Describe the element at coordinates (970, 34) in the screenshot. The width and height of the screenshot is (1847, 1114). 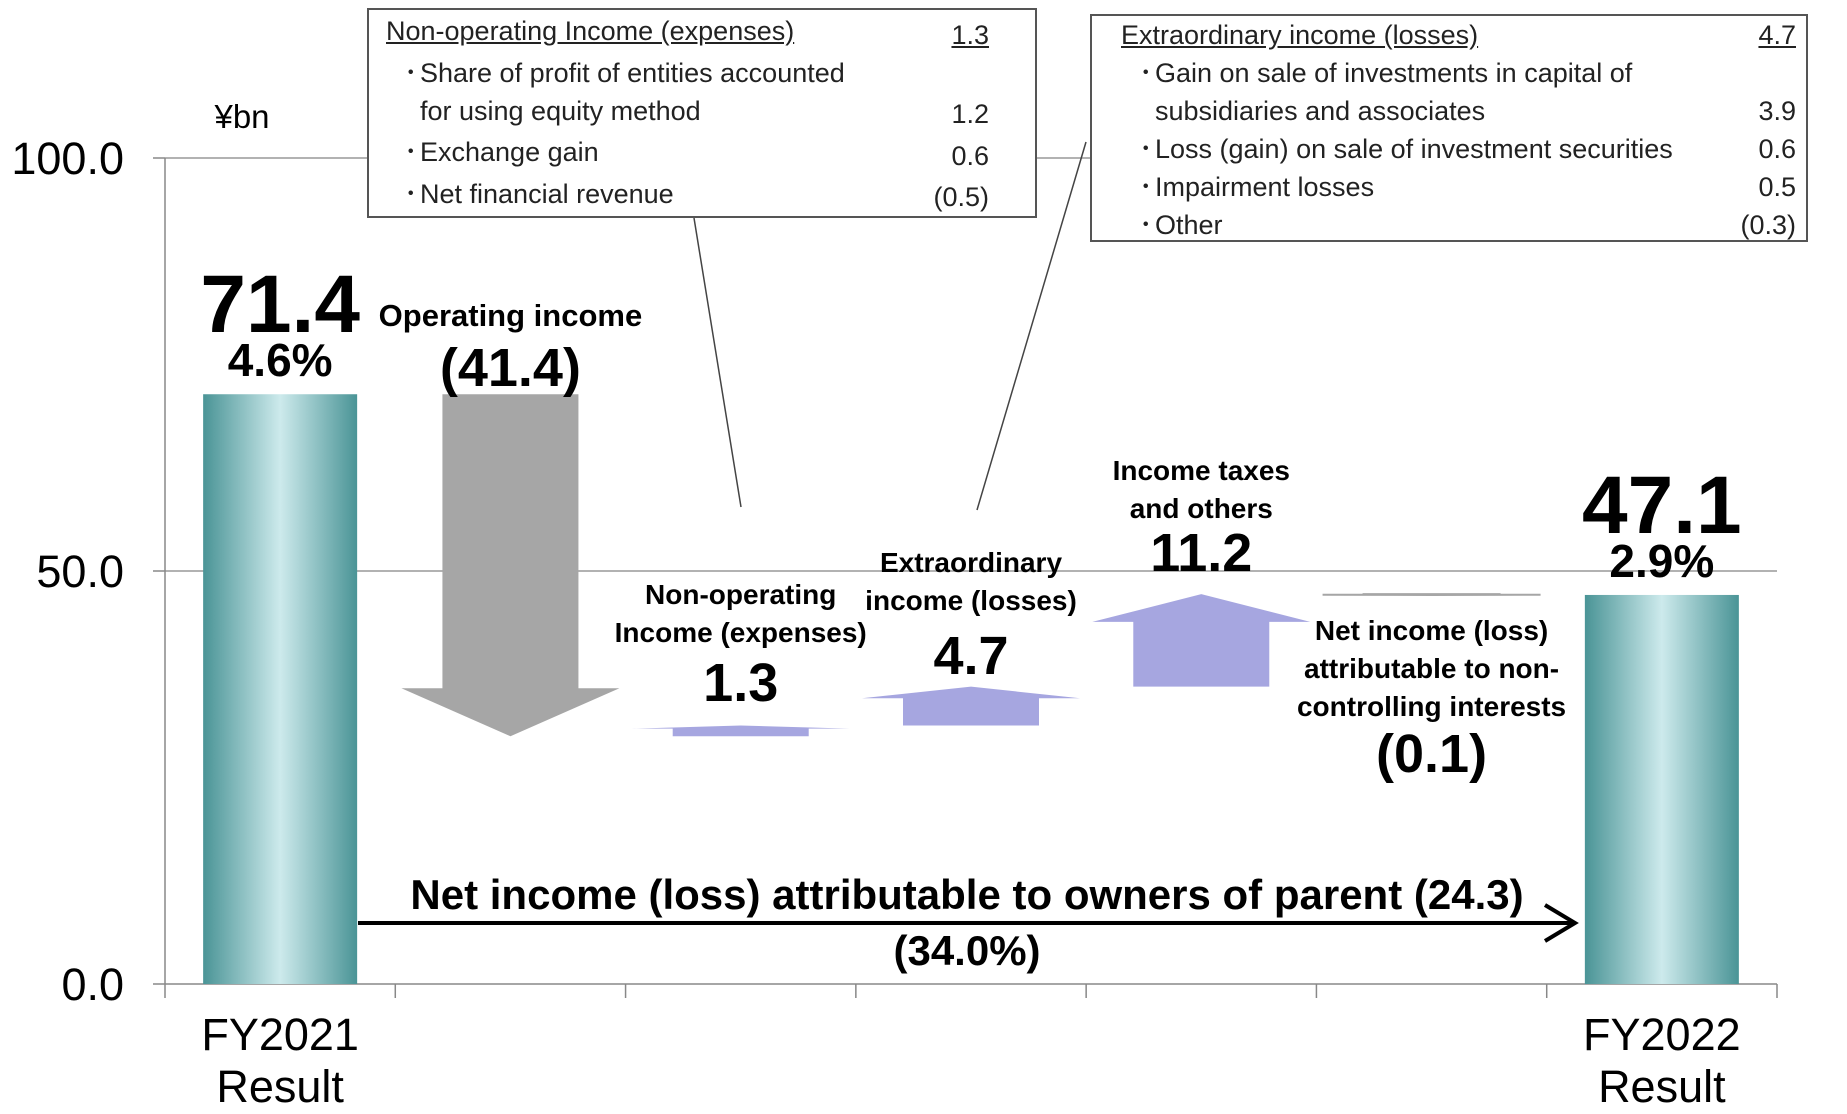
I see `callout-value: 1.3` at that location.